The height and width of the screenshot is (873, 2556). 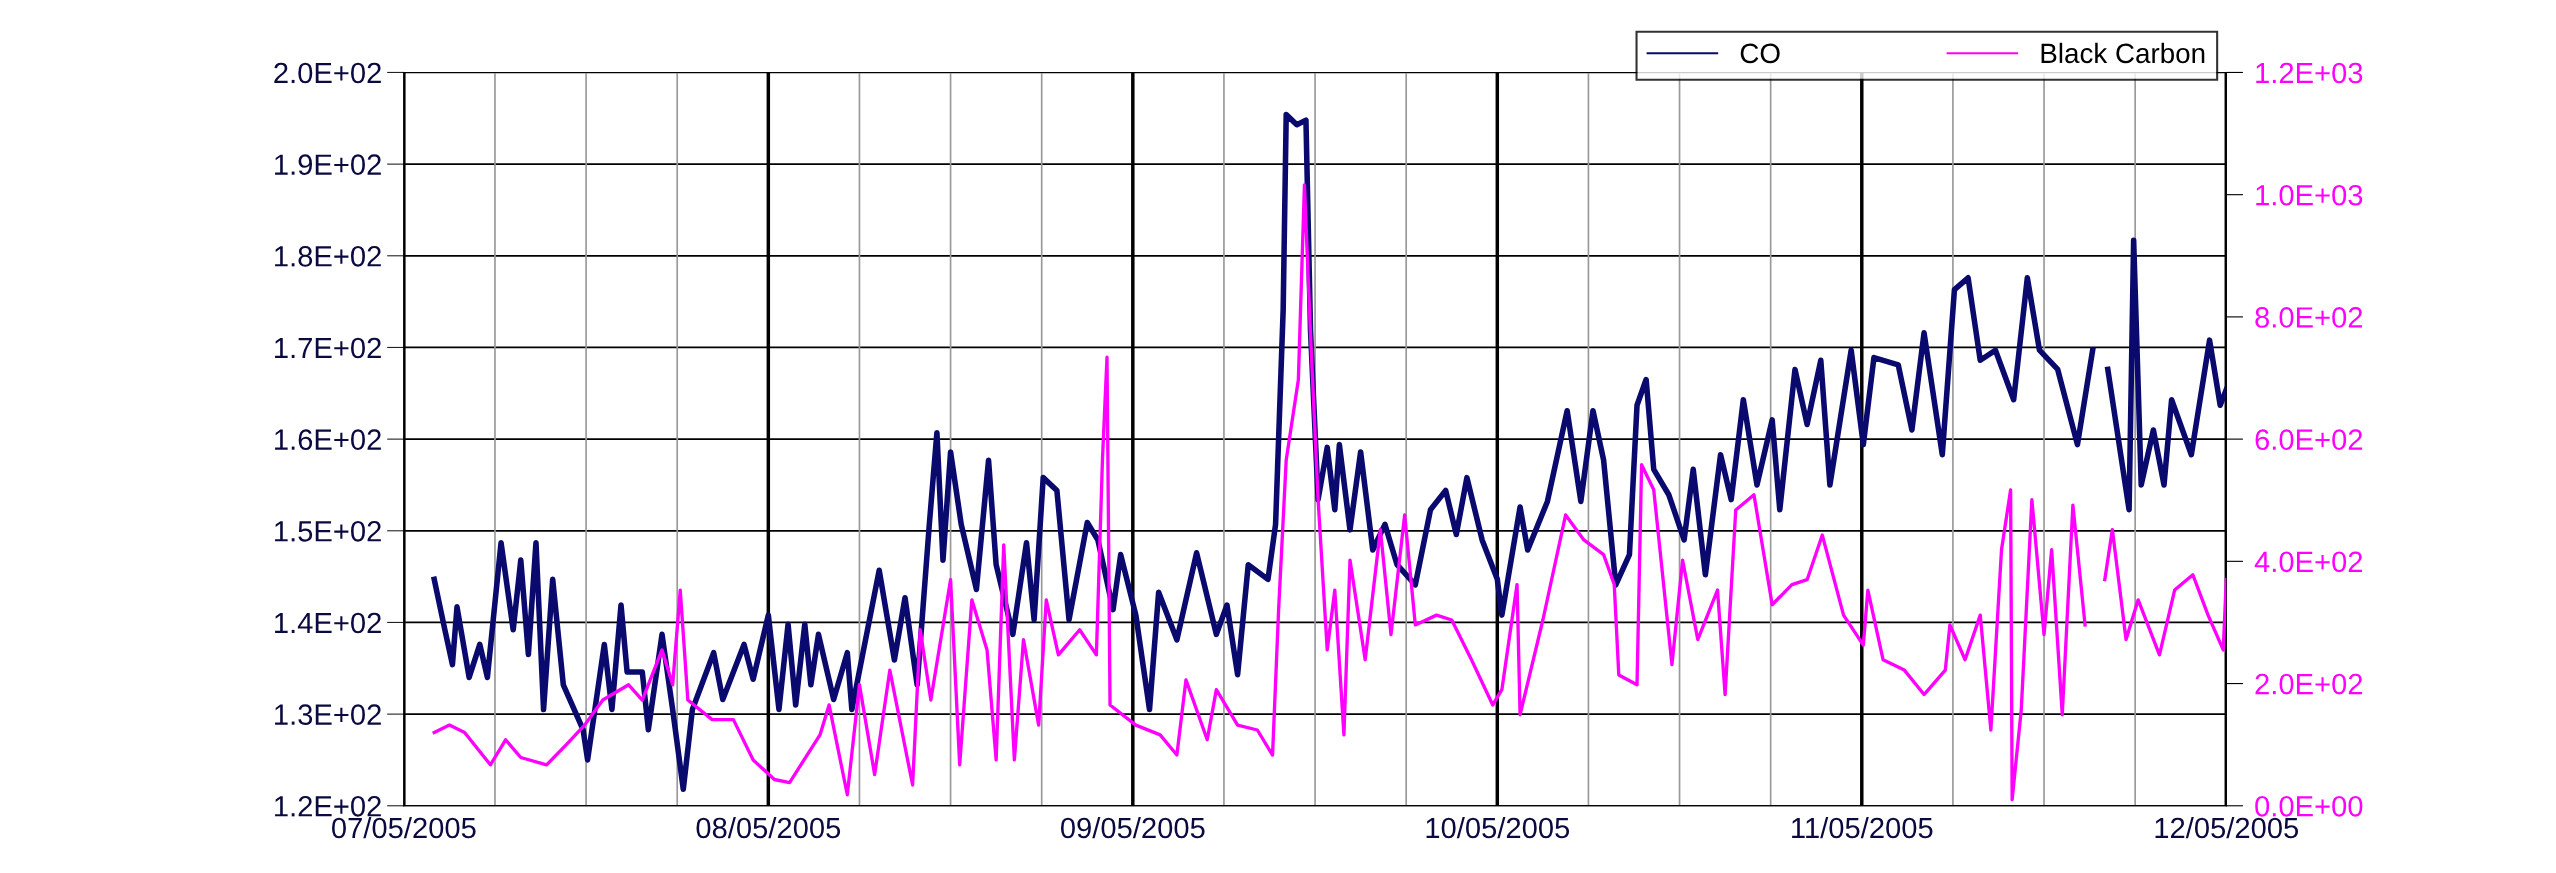 What do you see at coordinates (327, 73) in the screenshot?
I see `y-tick-label: 2.0E+02` at bounding box center [327, 73].